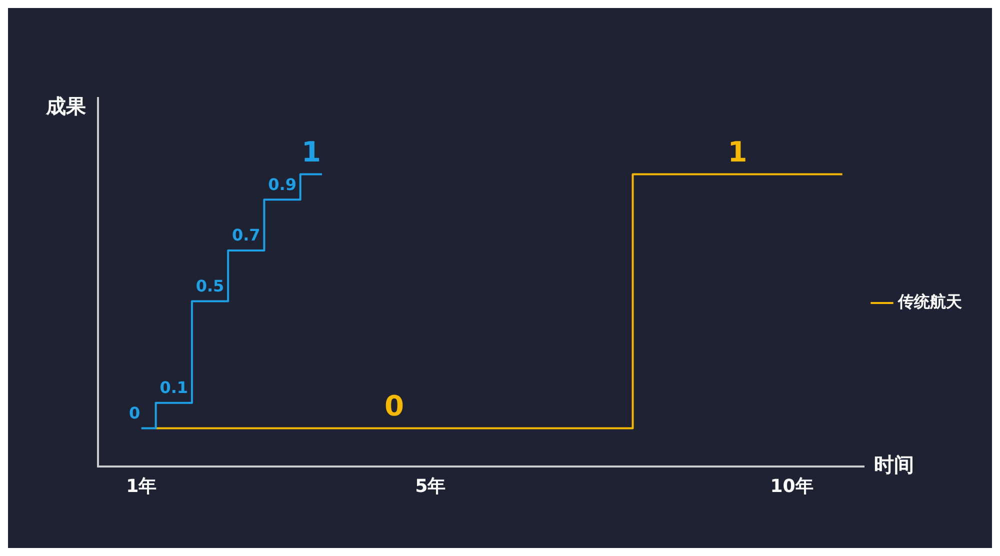 The width and height of the screenshot is (1000, 556). Describe the element at coordinates (141, 486) in the screenshot. I see `x-tick-label: 1年` at that location.